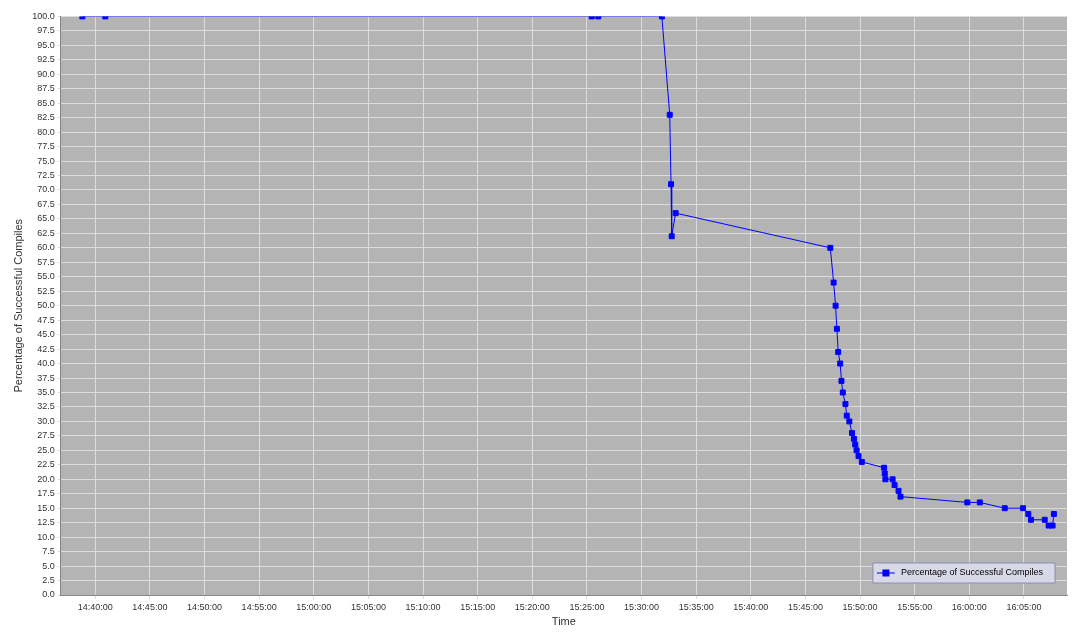  What do you see at coordinates (46, 146) in the screenshot?
I see `y-tick-label: 77.5` at bounding box center [46, 146].